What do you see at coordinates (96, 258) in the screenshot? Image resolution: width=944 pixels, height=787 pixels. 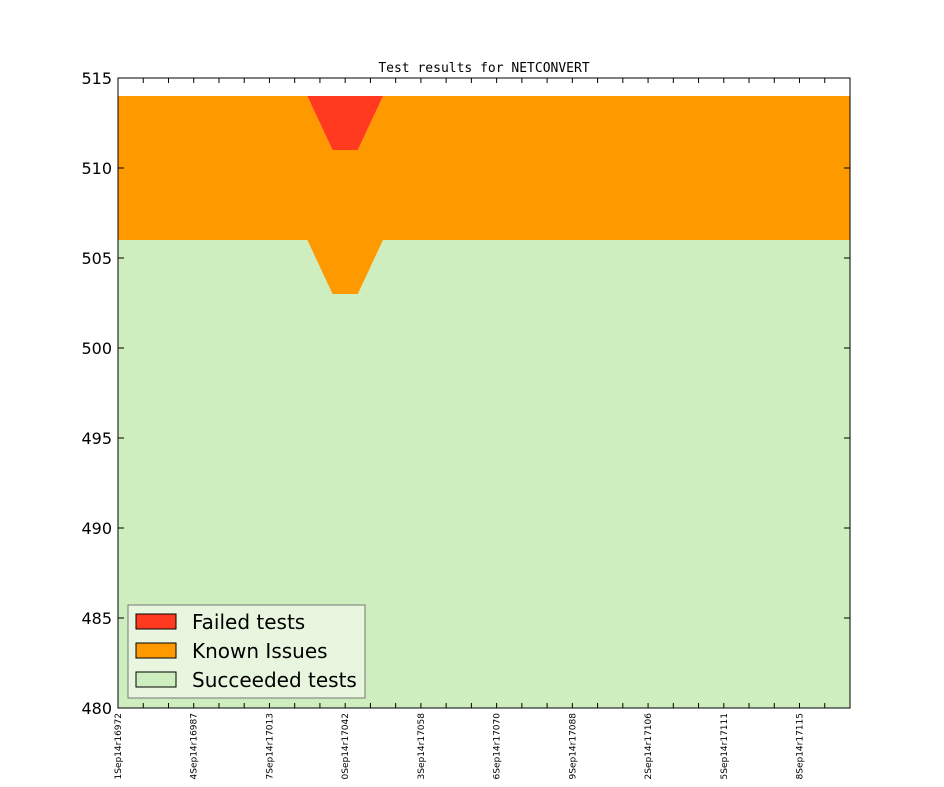 I see `y-tick-label: 505` at bounding box center [96, 258].